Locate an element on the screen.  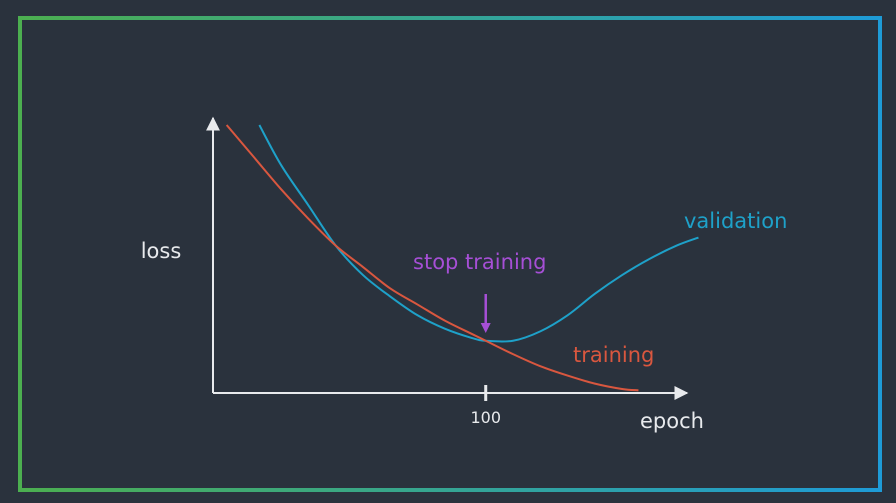
x-axis-label: epoch is located at coordinates (672, 421).